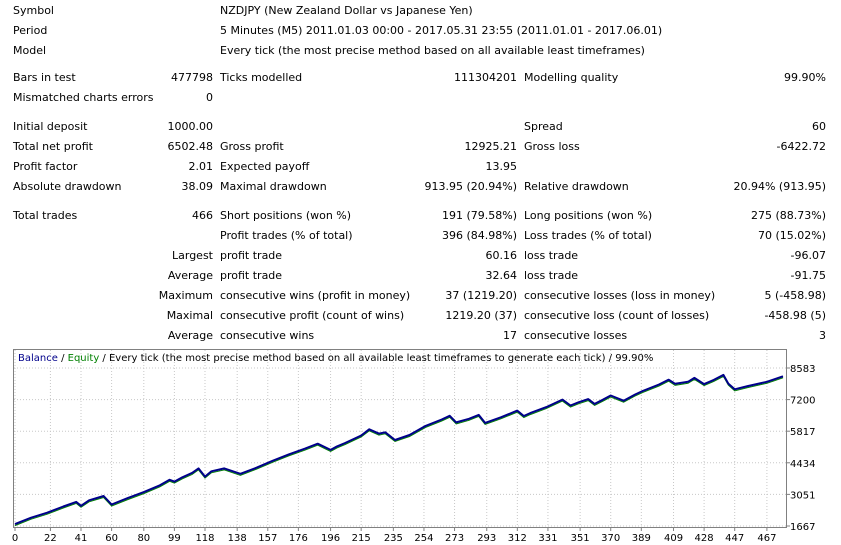 This screenshot has width=841, height=545. What do you see at coordinates (552, 146) in the screenshot?
I see `grossloss-label: Gross loss` at bounding box center [552, 146].